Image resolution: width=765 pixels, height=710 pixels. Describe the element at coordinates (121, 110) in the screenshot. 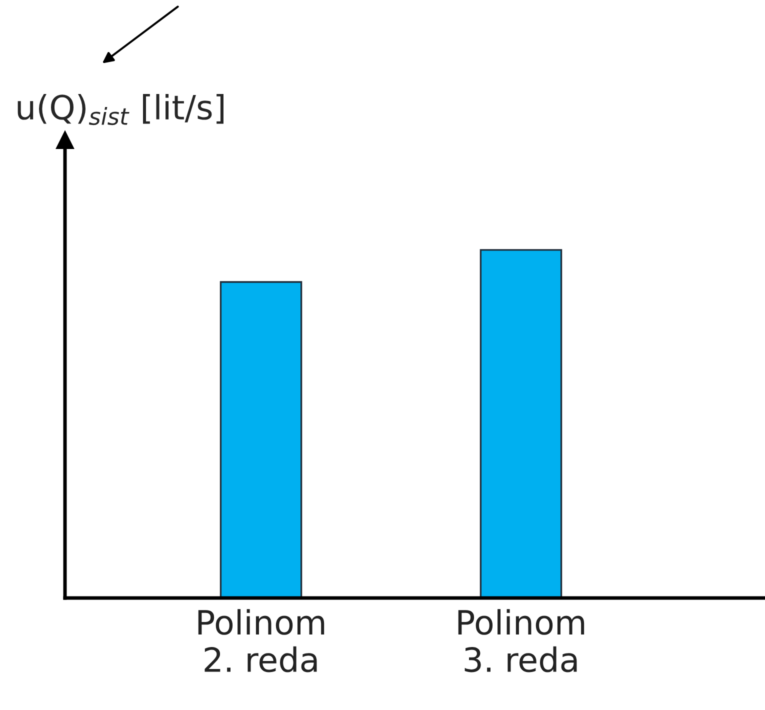

I see `y-axis-title: u(Q)$_{sist}$ [lit/s]` at that location.